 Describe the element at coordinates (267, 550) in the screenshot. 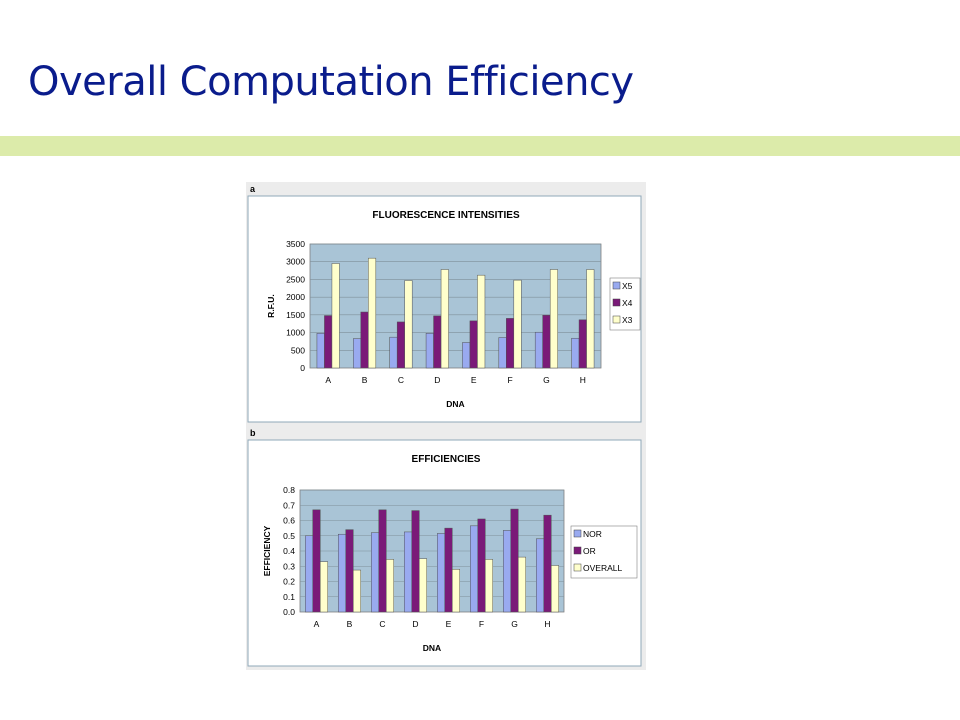

I see `y-axis-label: EFFICIENCY` at that location.